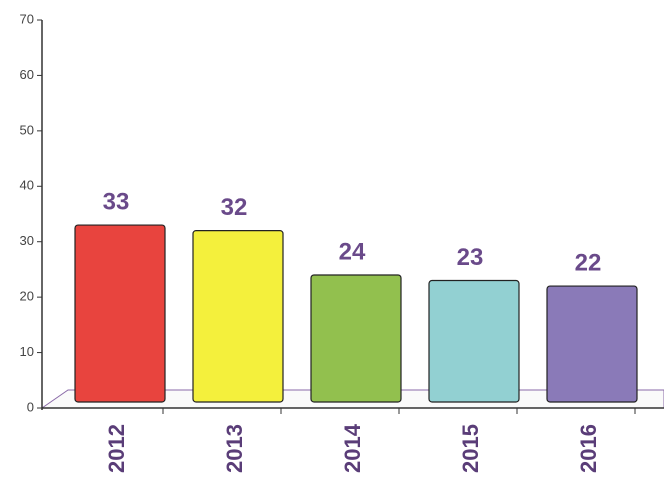 The width and height of the screenshot is (664, 488). I want to click on y-tick-label: 60, so click(27, 74).